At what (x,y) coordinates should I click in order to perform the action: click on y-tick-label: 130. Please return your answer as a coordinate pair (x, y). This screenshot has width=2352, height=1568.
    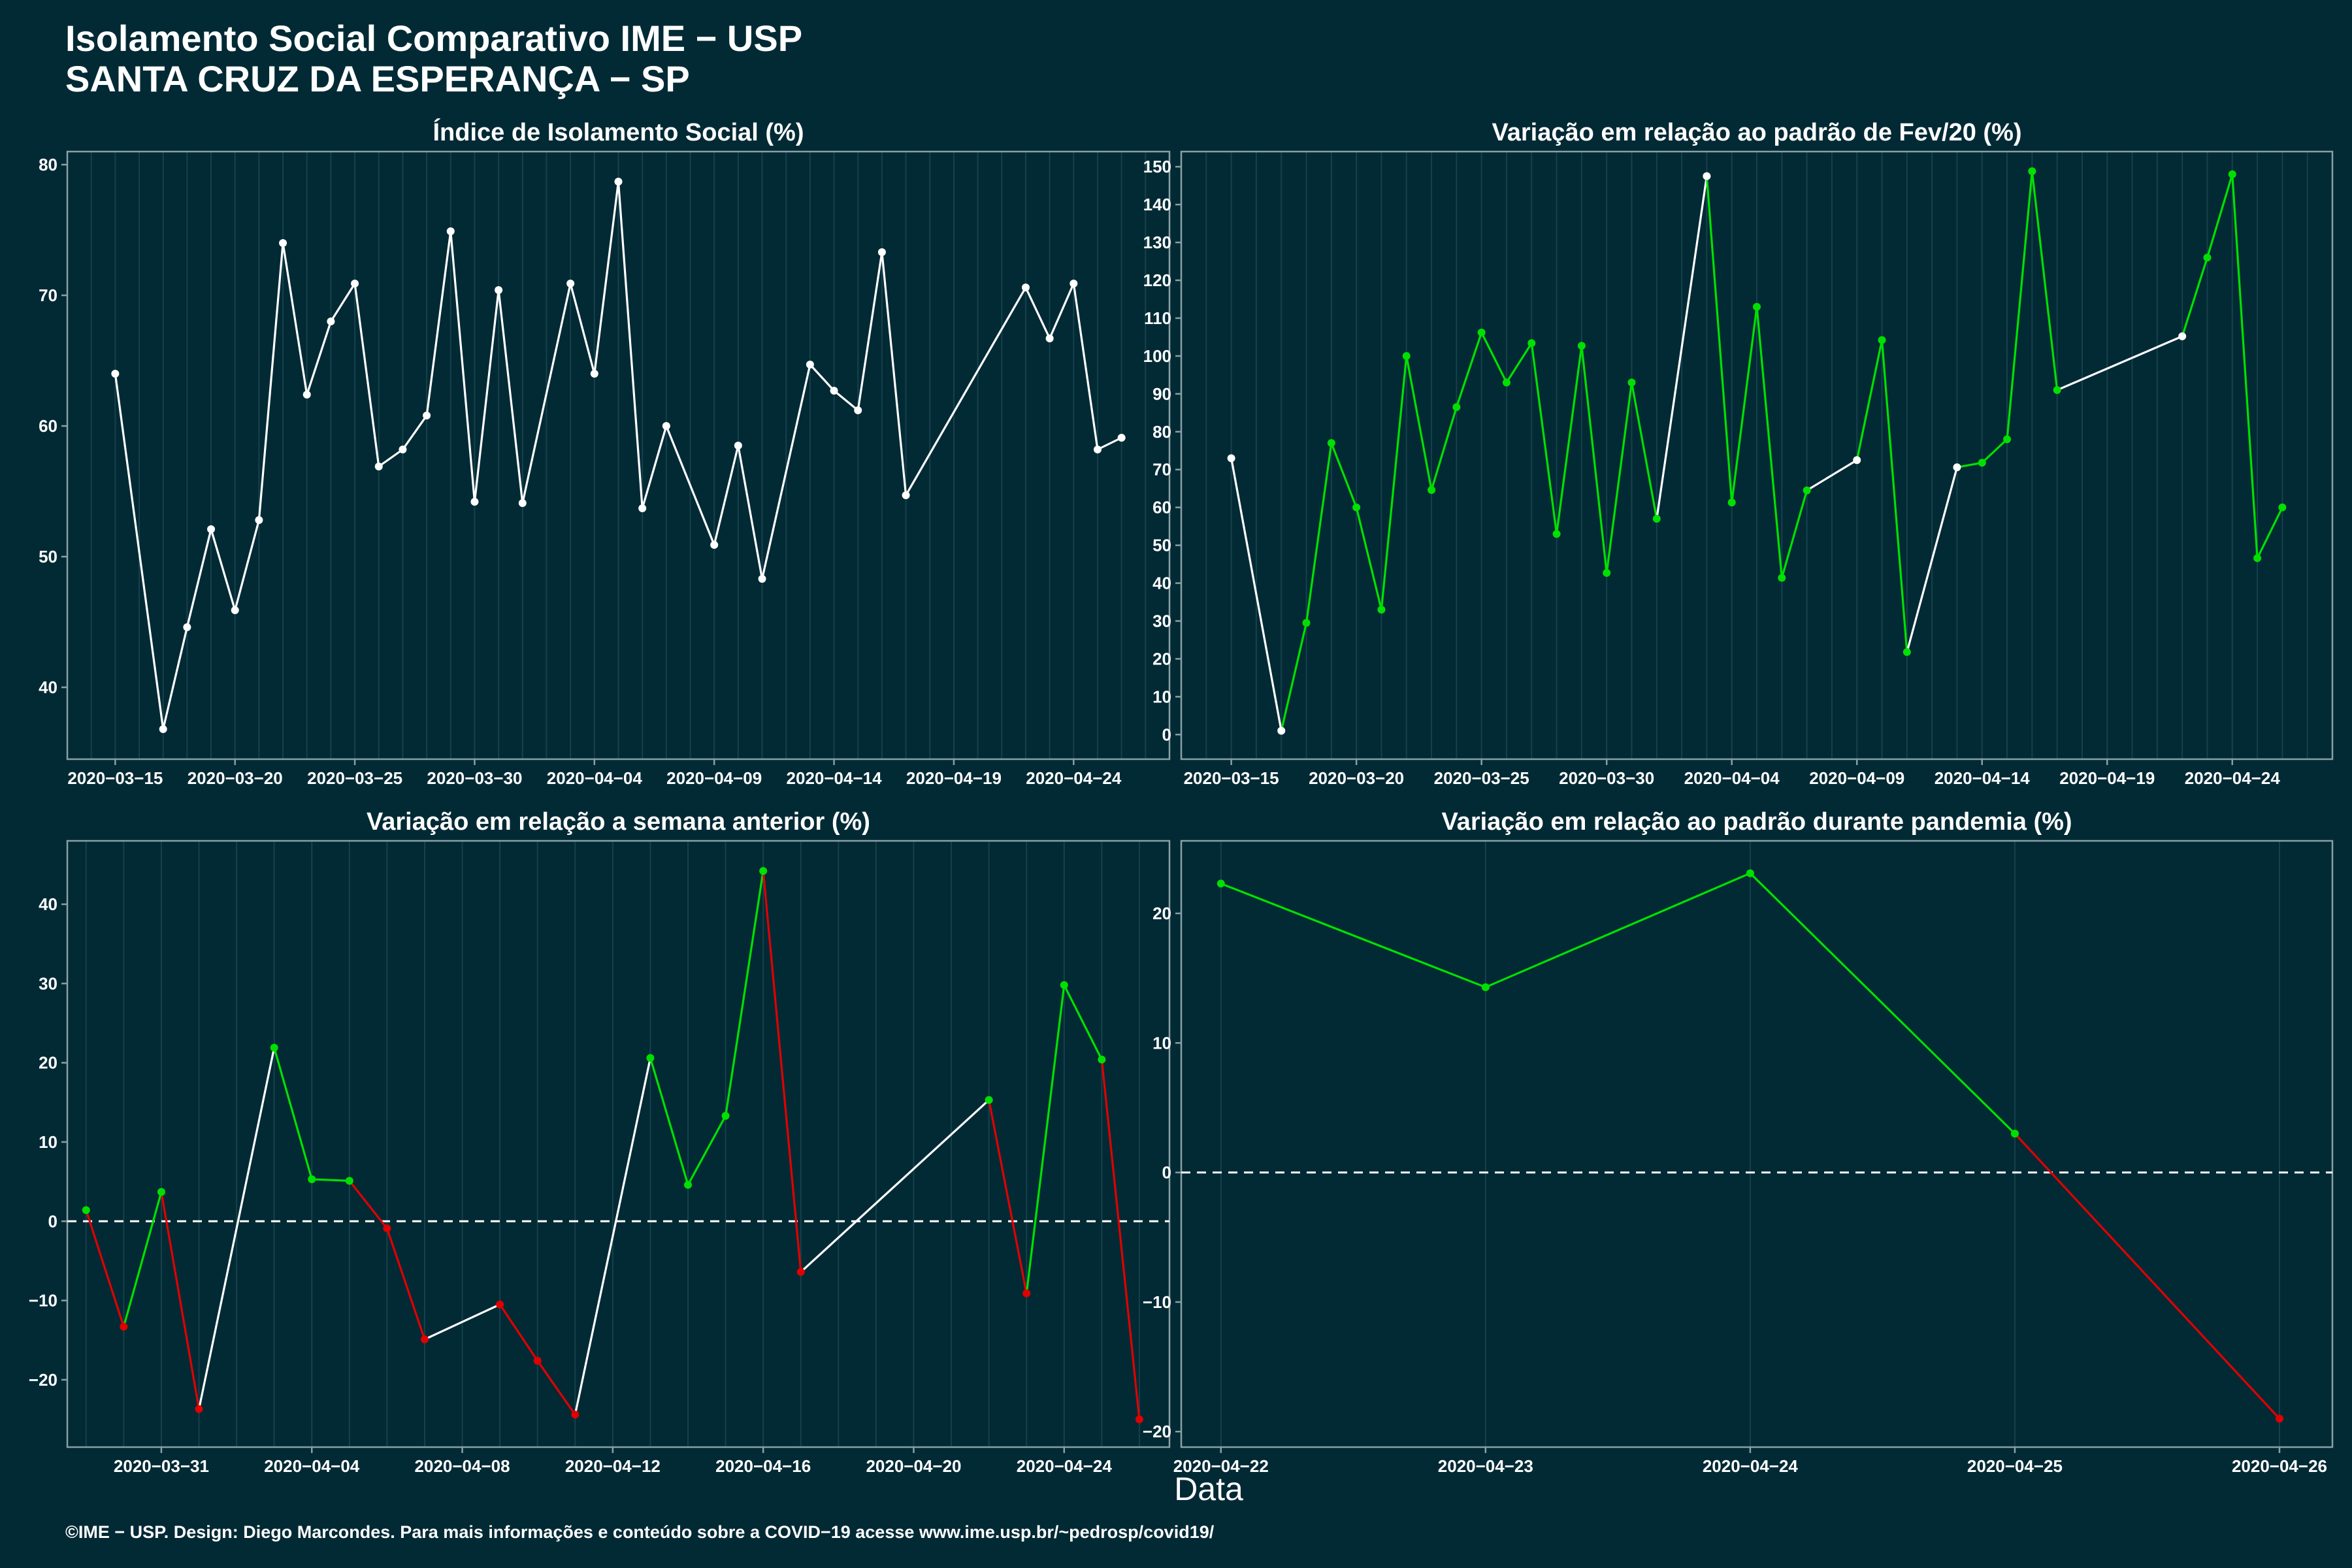
    Looking at the image, I should click on (1157, 242).